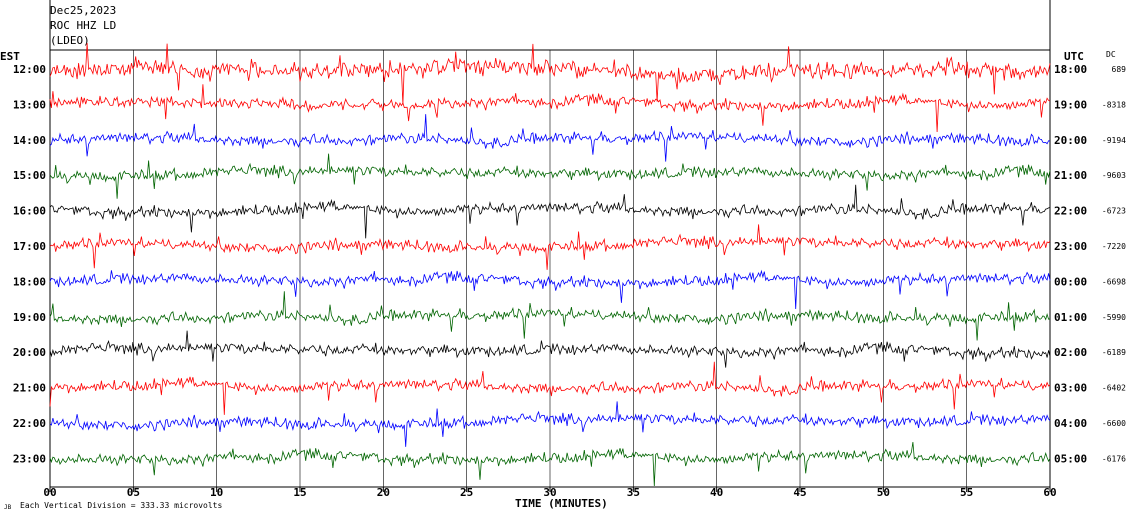 This screenshot has width=1130, height=519. I want to click on station-label: ROC HHZ LD, so click(83, 25).